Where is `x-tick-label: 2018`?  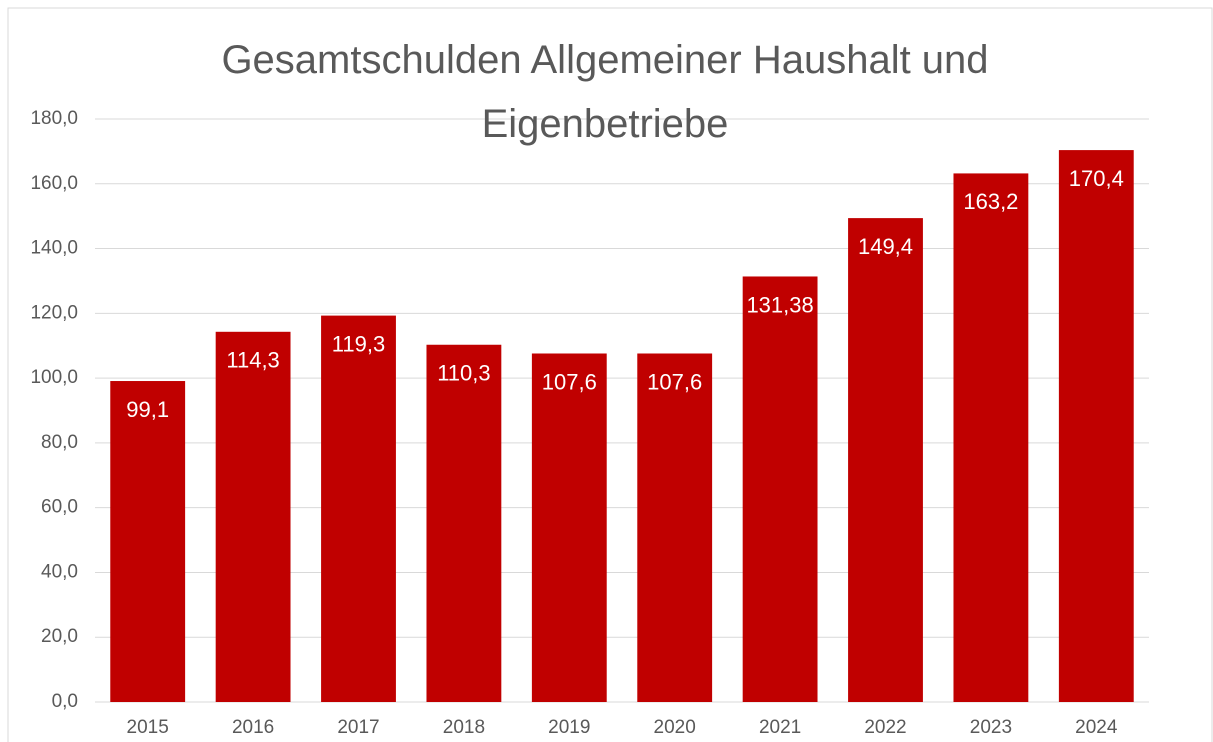
x-tick-label: 2018 is located at coordinates (464, 727).